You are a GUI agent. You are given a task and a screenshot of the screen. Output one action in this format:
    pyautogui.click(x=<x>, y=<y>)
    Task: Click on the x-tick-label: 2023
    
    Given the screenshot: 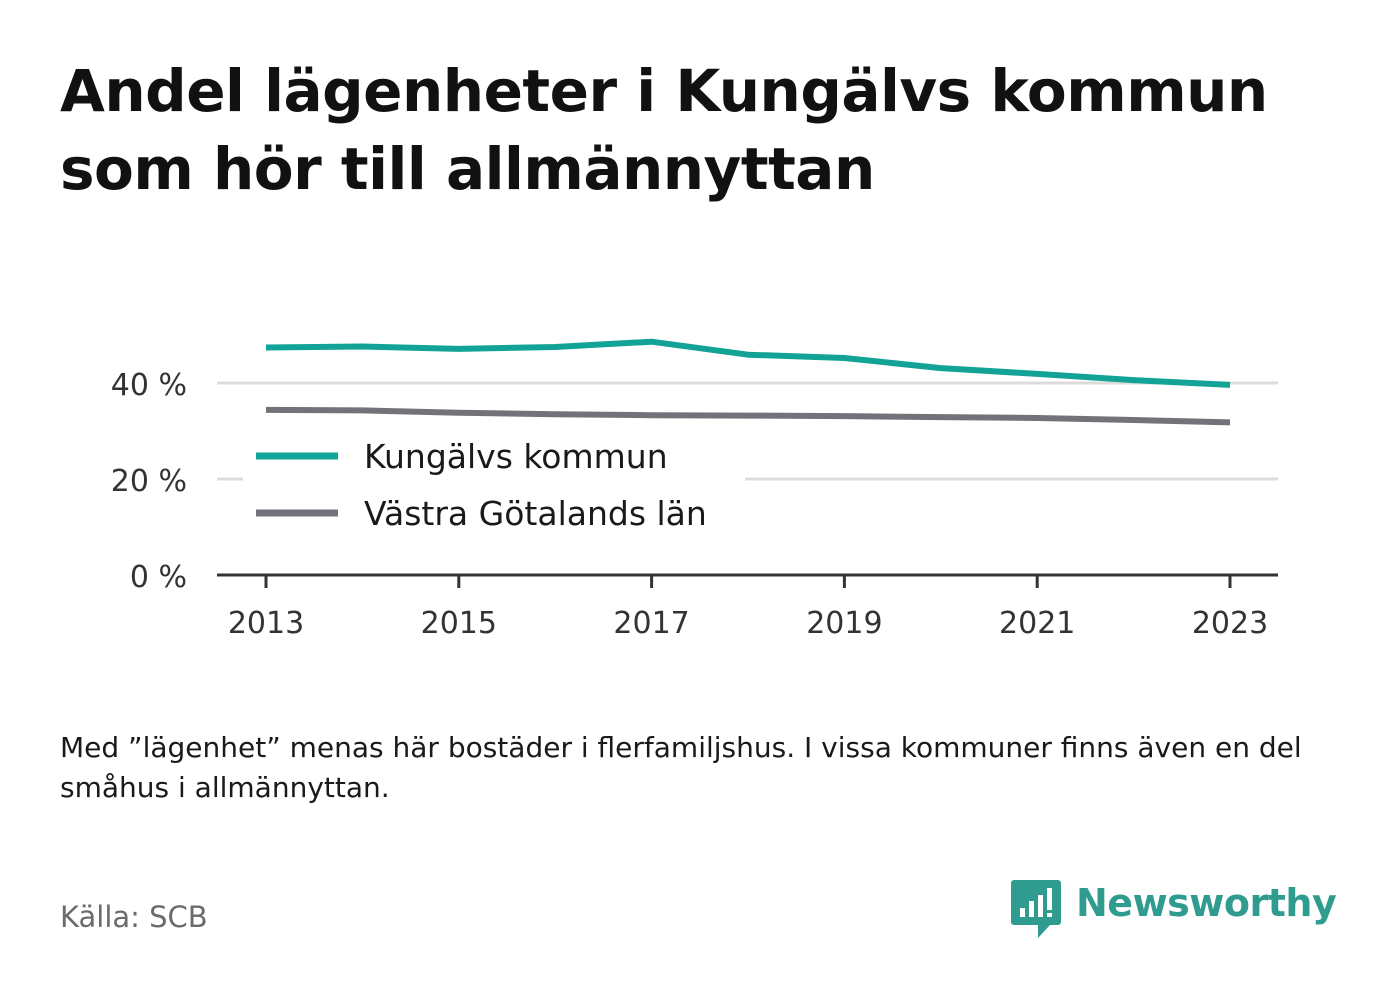 What is the action you would take?
    pyautogui.click(x=1230, y=623)
    